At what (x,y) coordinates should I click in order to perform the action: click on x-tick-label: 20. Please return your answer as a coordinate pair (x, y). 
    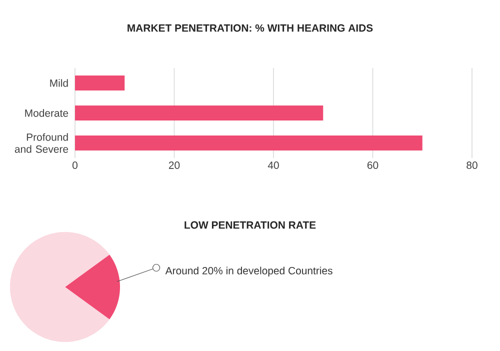
    Looking at the image, I should click on (174, 165).